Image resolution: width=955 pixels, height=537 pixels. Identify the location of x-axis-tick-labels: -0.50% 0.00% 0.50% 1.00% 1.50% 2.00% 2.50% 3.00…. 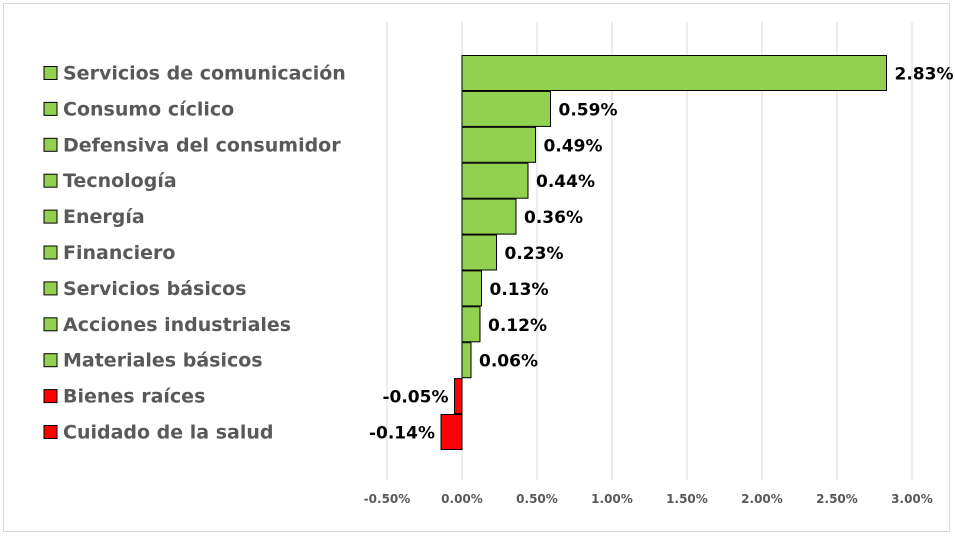
(648, 499).